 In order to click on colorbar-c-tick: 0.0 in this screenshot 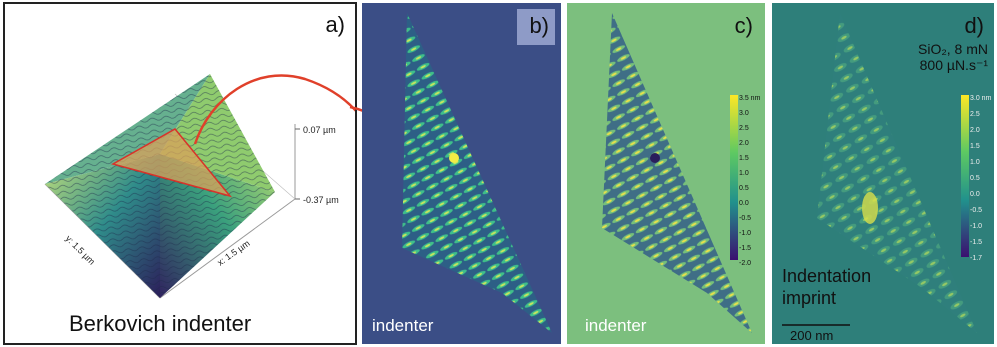, I will do `click(744, 203)`.